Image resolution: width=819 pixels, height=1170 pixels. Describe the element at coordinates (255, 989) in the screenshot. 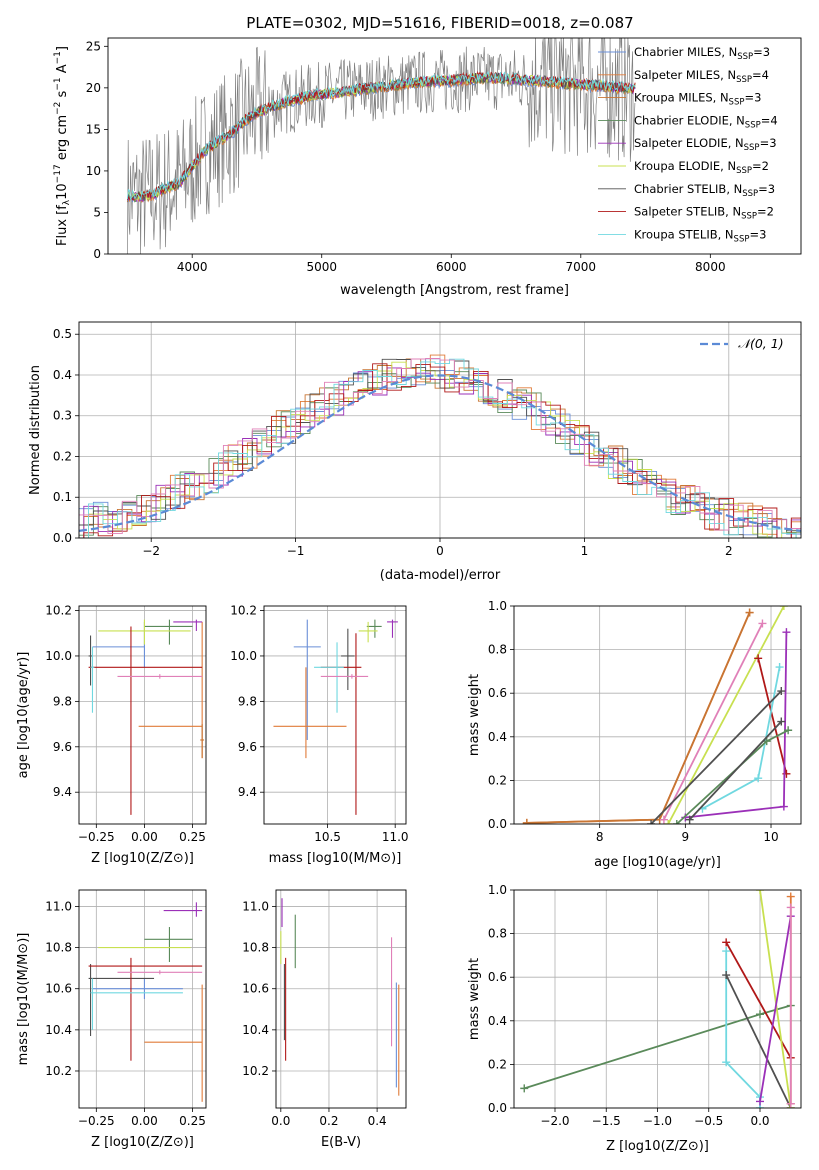

I see `y-tick-label: 10.6` at that location.